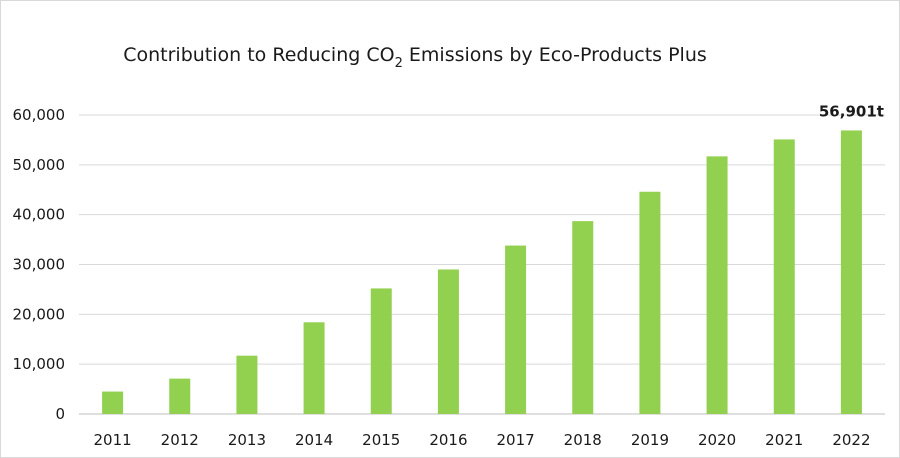  Describe the element at coordinates (717, 285) in the screenshot. I see `bar-2020` at that location.